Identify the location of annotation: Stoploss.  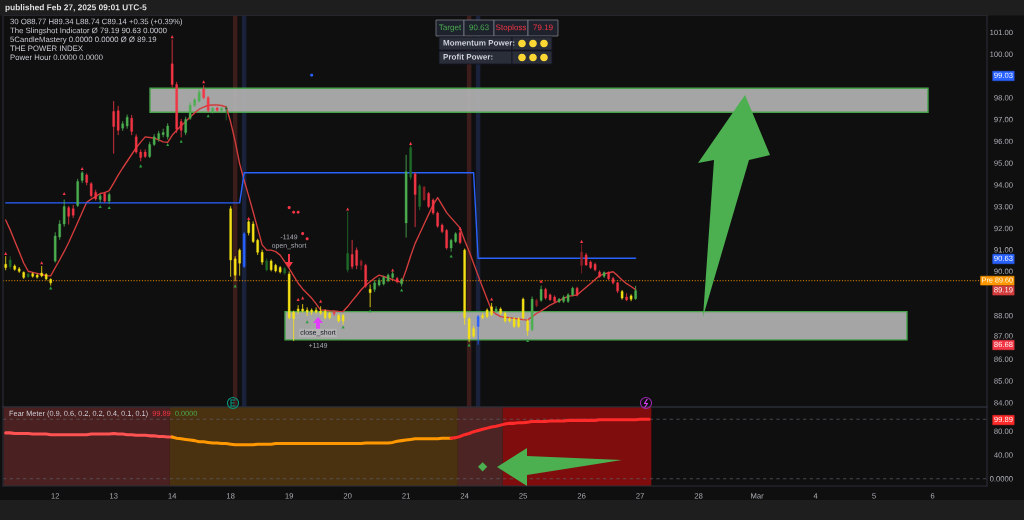
(511, 28).